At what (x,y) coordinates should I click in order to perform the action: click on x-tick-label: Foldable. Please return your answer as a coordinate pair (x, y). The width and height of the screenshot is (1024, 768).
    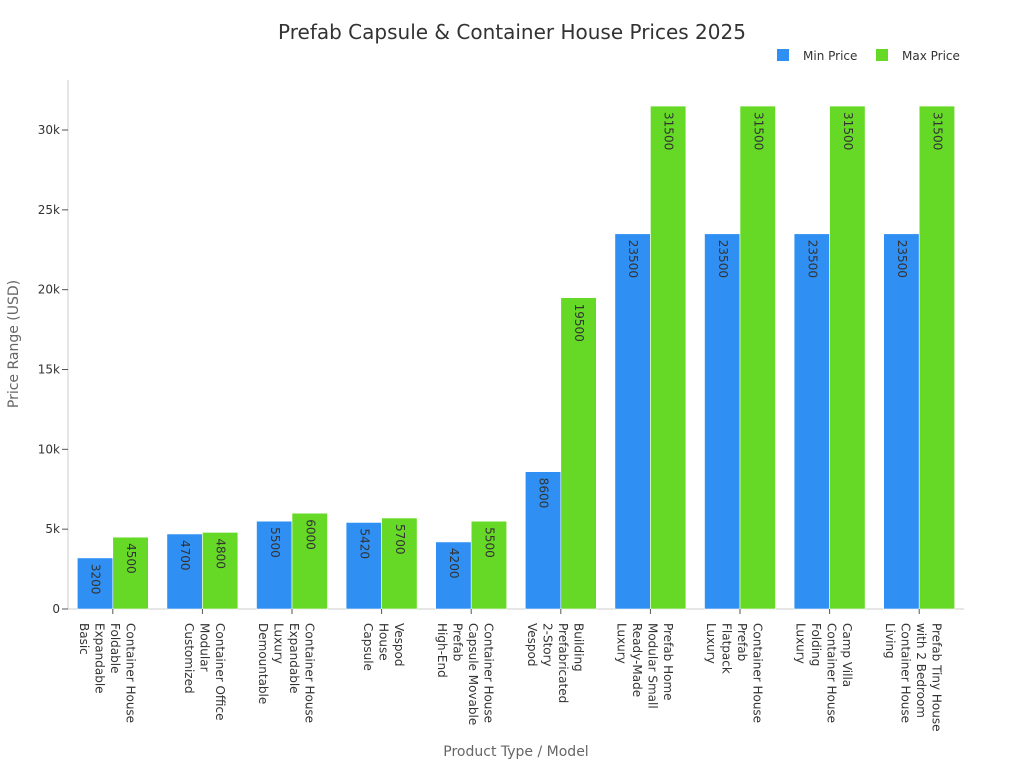
    Looking at the image, I should click on (115, 648).